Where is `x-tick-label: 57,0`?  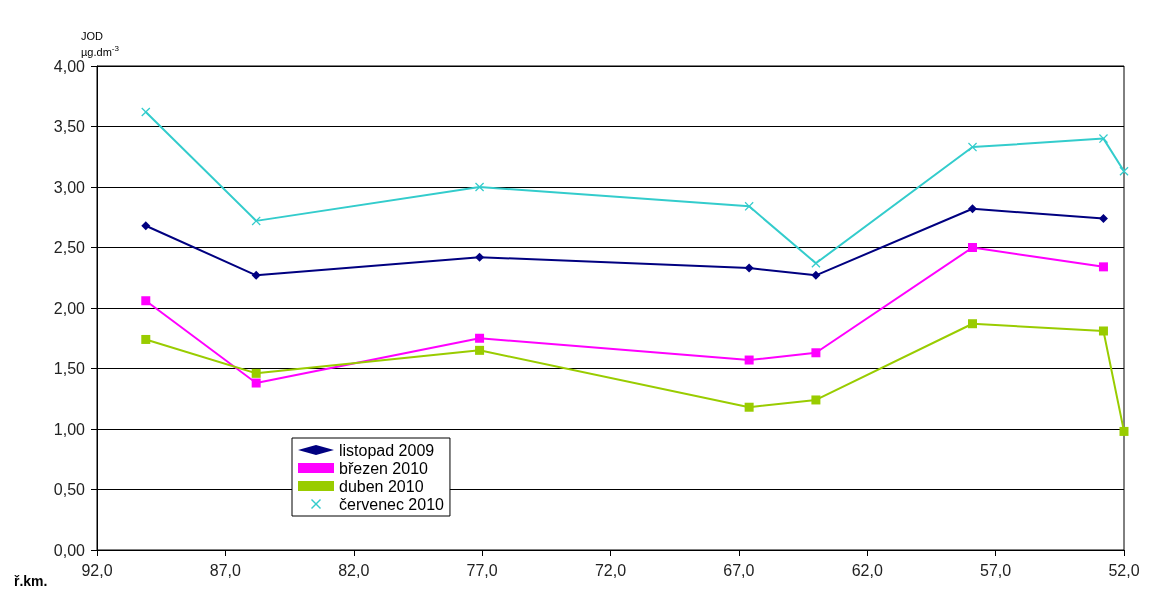
x-tick-label: 57,0 is located at coordinates (996, 570).